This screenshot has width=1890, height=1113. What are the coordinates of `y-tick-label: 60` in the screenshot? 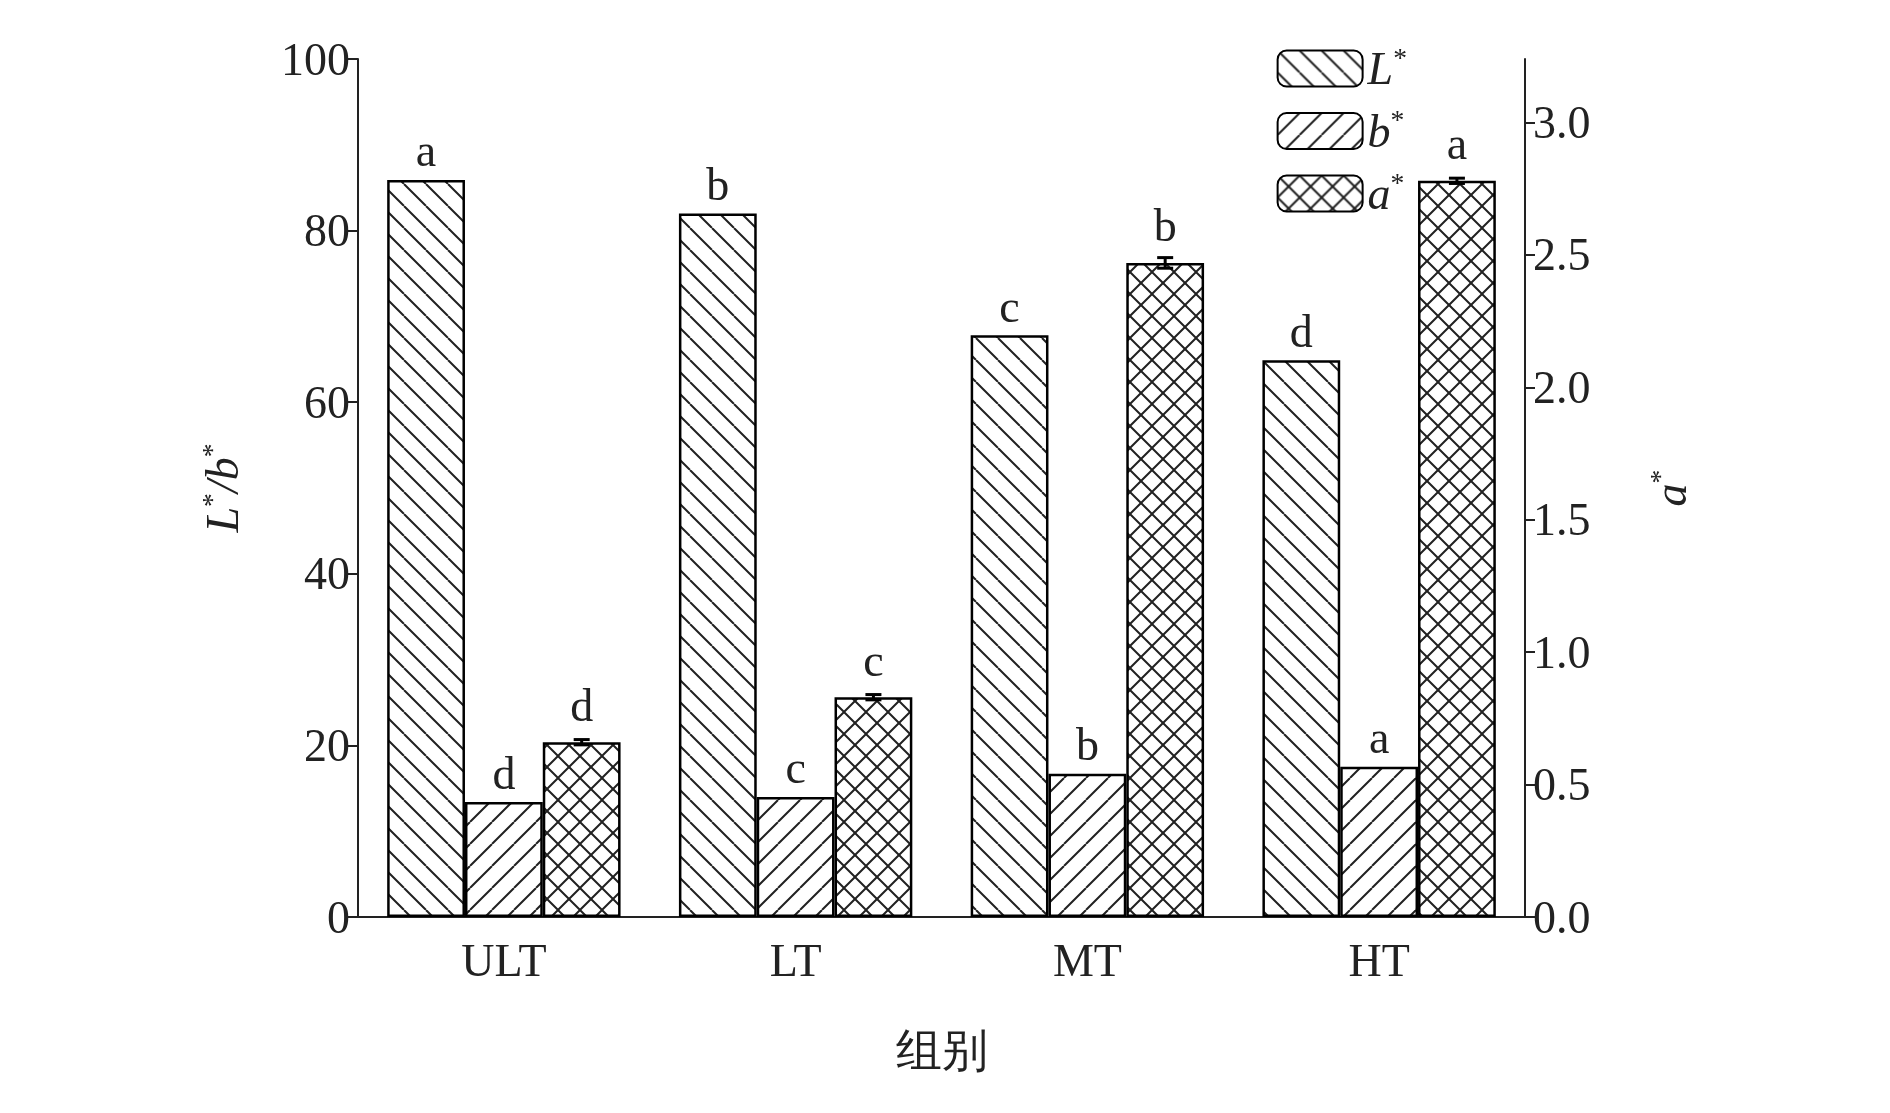 It's located at (327, 402).